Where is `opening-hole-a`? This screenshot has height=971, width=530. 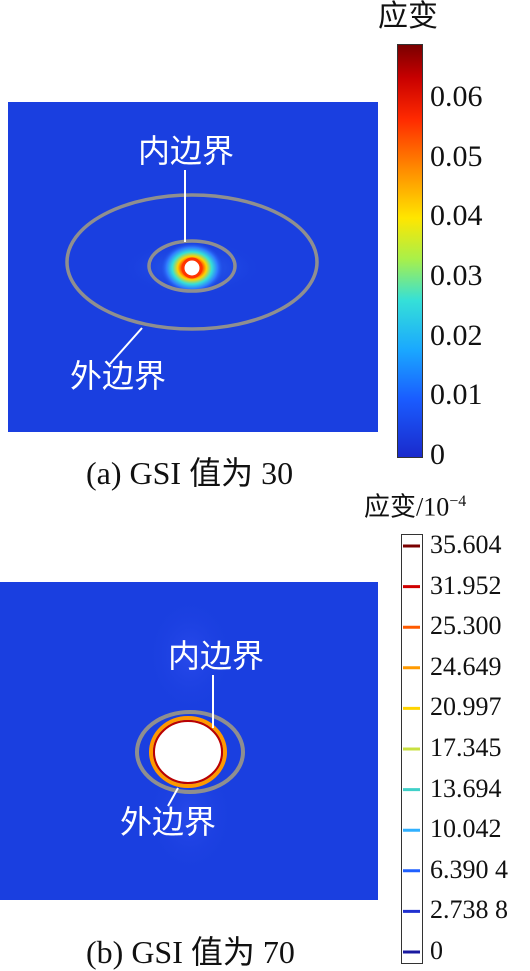 opening-hole-a is located at coordinates (192, 268).